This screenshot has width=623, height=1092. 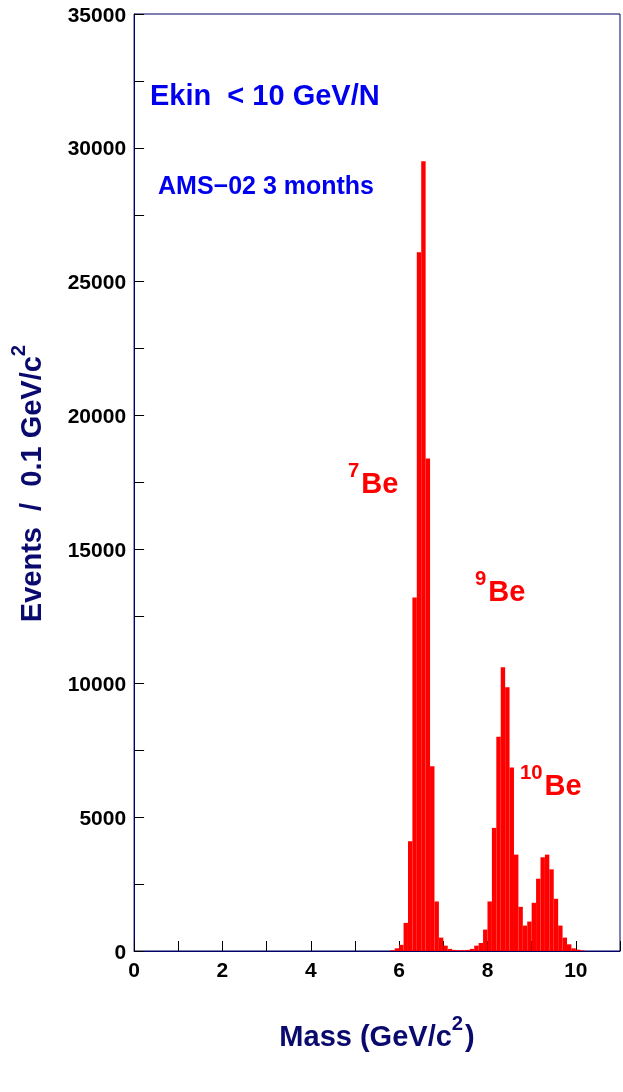 I want to click on x-tick-label: 2, so click(x=222, y=969).